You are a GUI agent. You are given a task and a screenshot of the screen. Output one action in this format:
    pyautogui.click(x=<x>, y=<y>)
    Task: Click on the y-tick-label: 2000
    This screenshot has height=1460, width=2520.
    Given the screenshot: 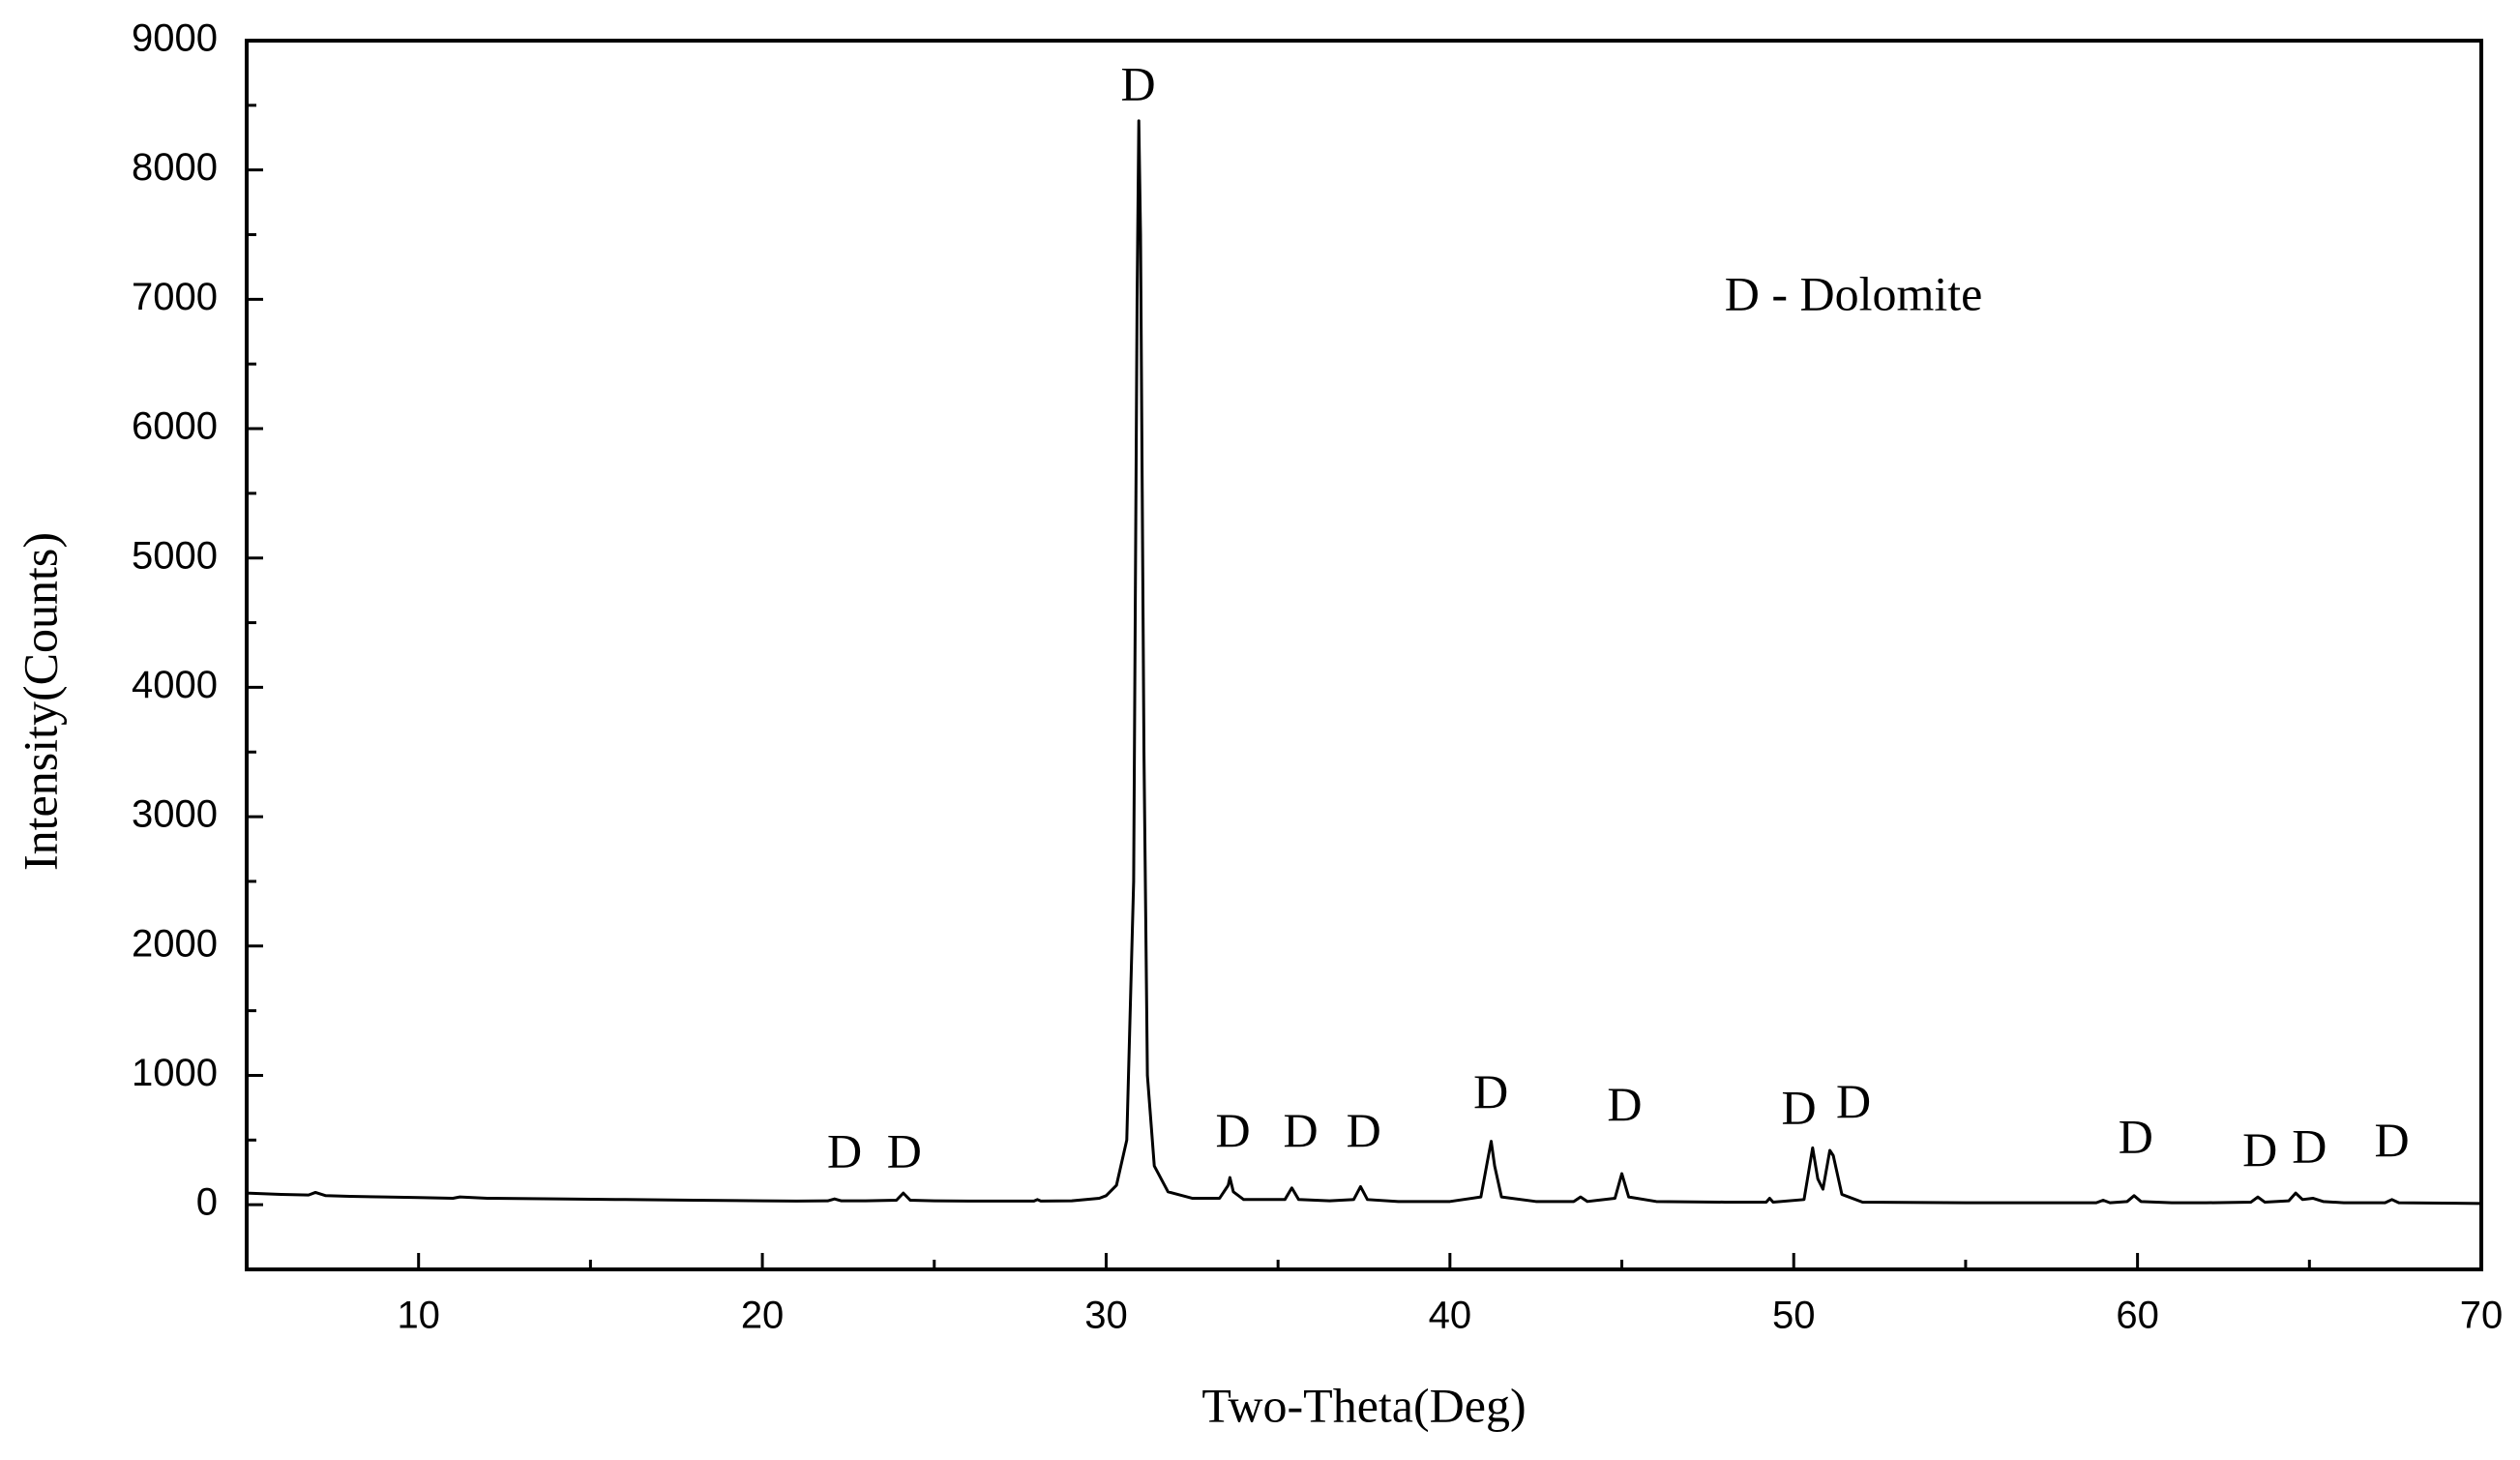 What is the action you would take?
    pyautogui.click(x=175, y=943)
    